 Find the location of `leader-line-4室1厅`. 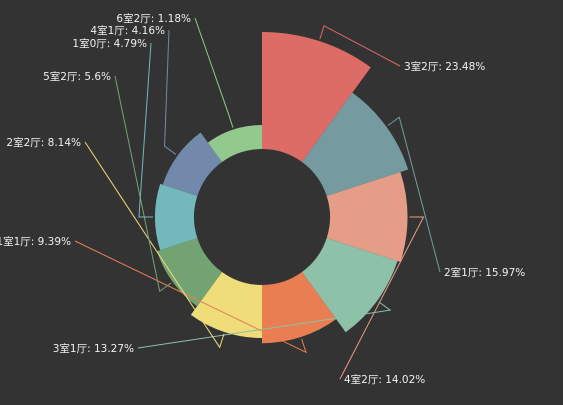

leader-line-4室1厅 is located at coordinates (170, 92).